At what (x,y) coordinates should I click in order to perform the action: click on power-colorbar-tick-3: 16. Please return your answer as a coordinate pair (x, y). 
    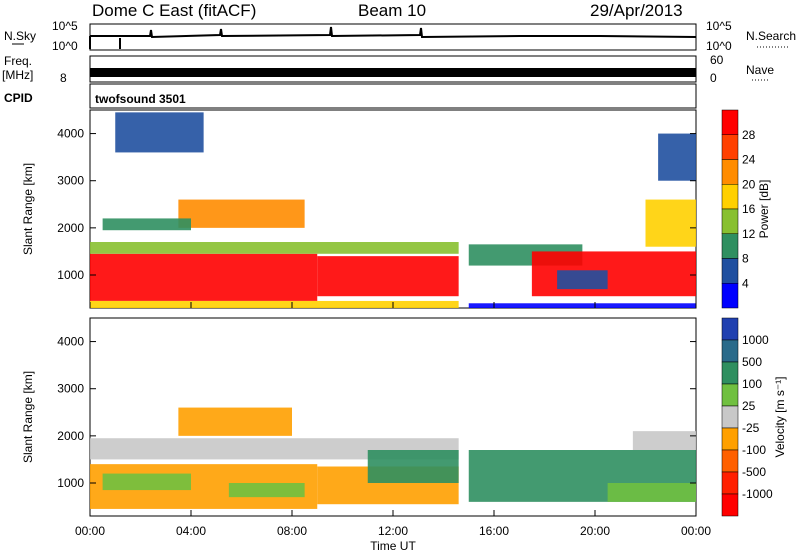
    Looking at the image, I should click on (749, 209).